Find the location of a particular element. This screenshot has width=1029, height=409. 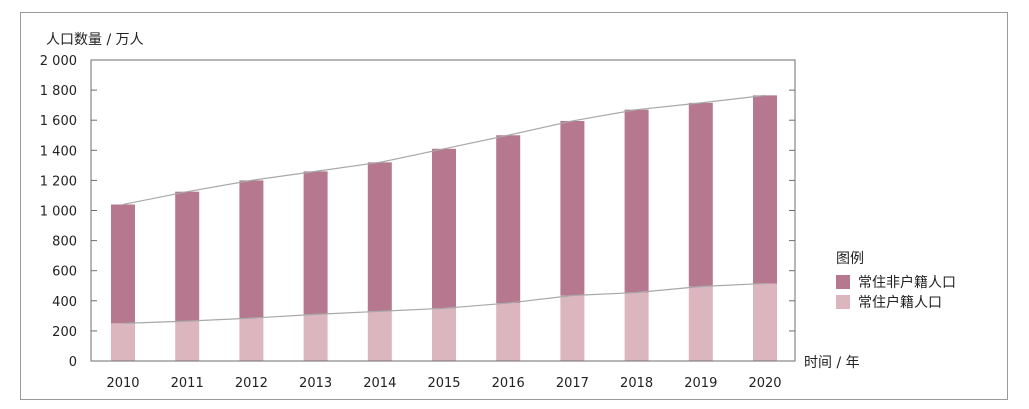

bar-nonresident-2018 is located at coordinates (636, 201).